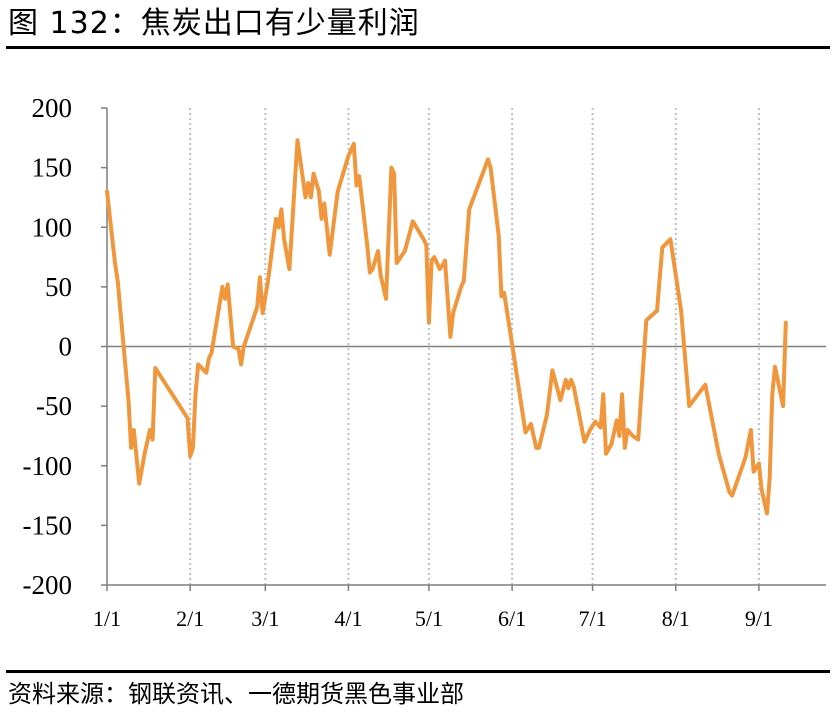 The height and width of the screenshot is (715, 836). Describe the element at coordinates (236, 694) in the screenshot. I see `source-note: 资料来源：钢联资讯、一德期货黑色事业部` at that location.